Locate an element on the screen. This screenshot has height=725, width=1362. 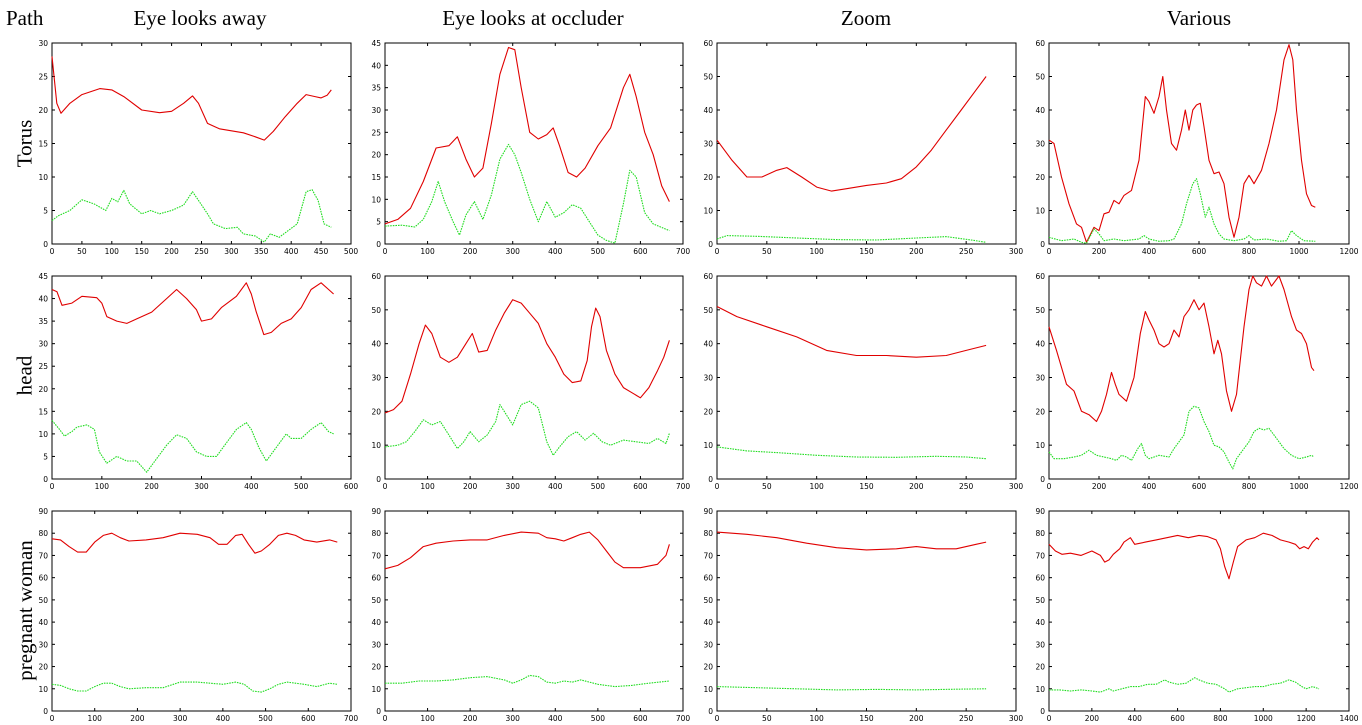
x-tick-label: 150 is located at coordinates (142, 251).